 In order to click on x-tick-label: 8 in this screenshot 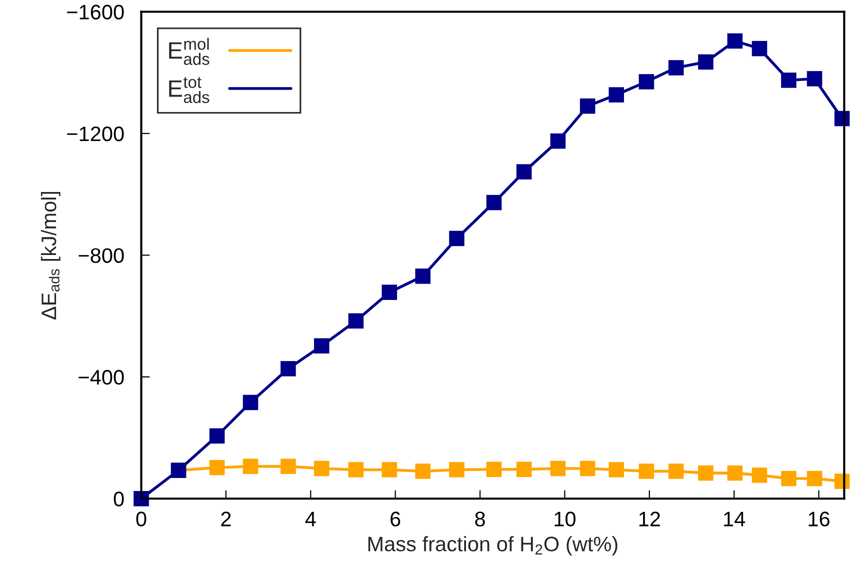, I will do `click(480, 519)`.